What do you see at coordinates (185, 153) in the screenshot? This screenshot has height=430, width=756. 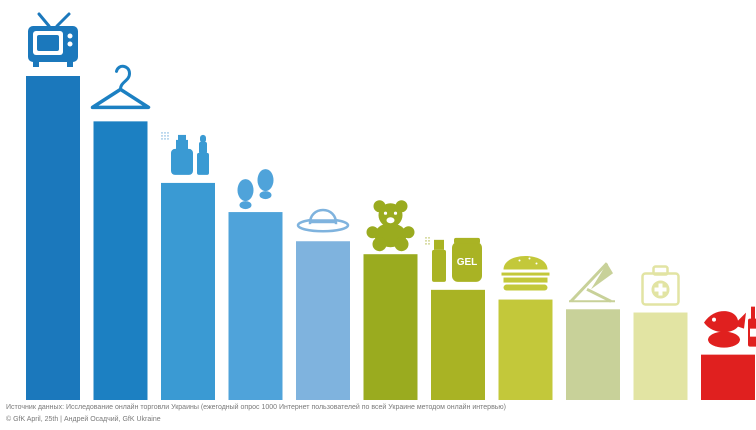 I see `cosmetics-icon` at bounding box center [185, 153].